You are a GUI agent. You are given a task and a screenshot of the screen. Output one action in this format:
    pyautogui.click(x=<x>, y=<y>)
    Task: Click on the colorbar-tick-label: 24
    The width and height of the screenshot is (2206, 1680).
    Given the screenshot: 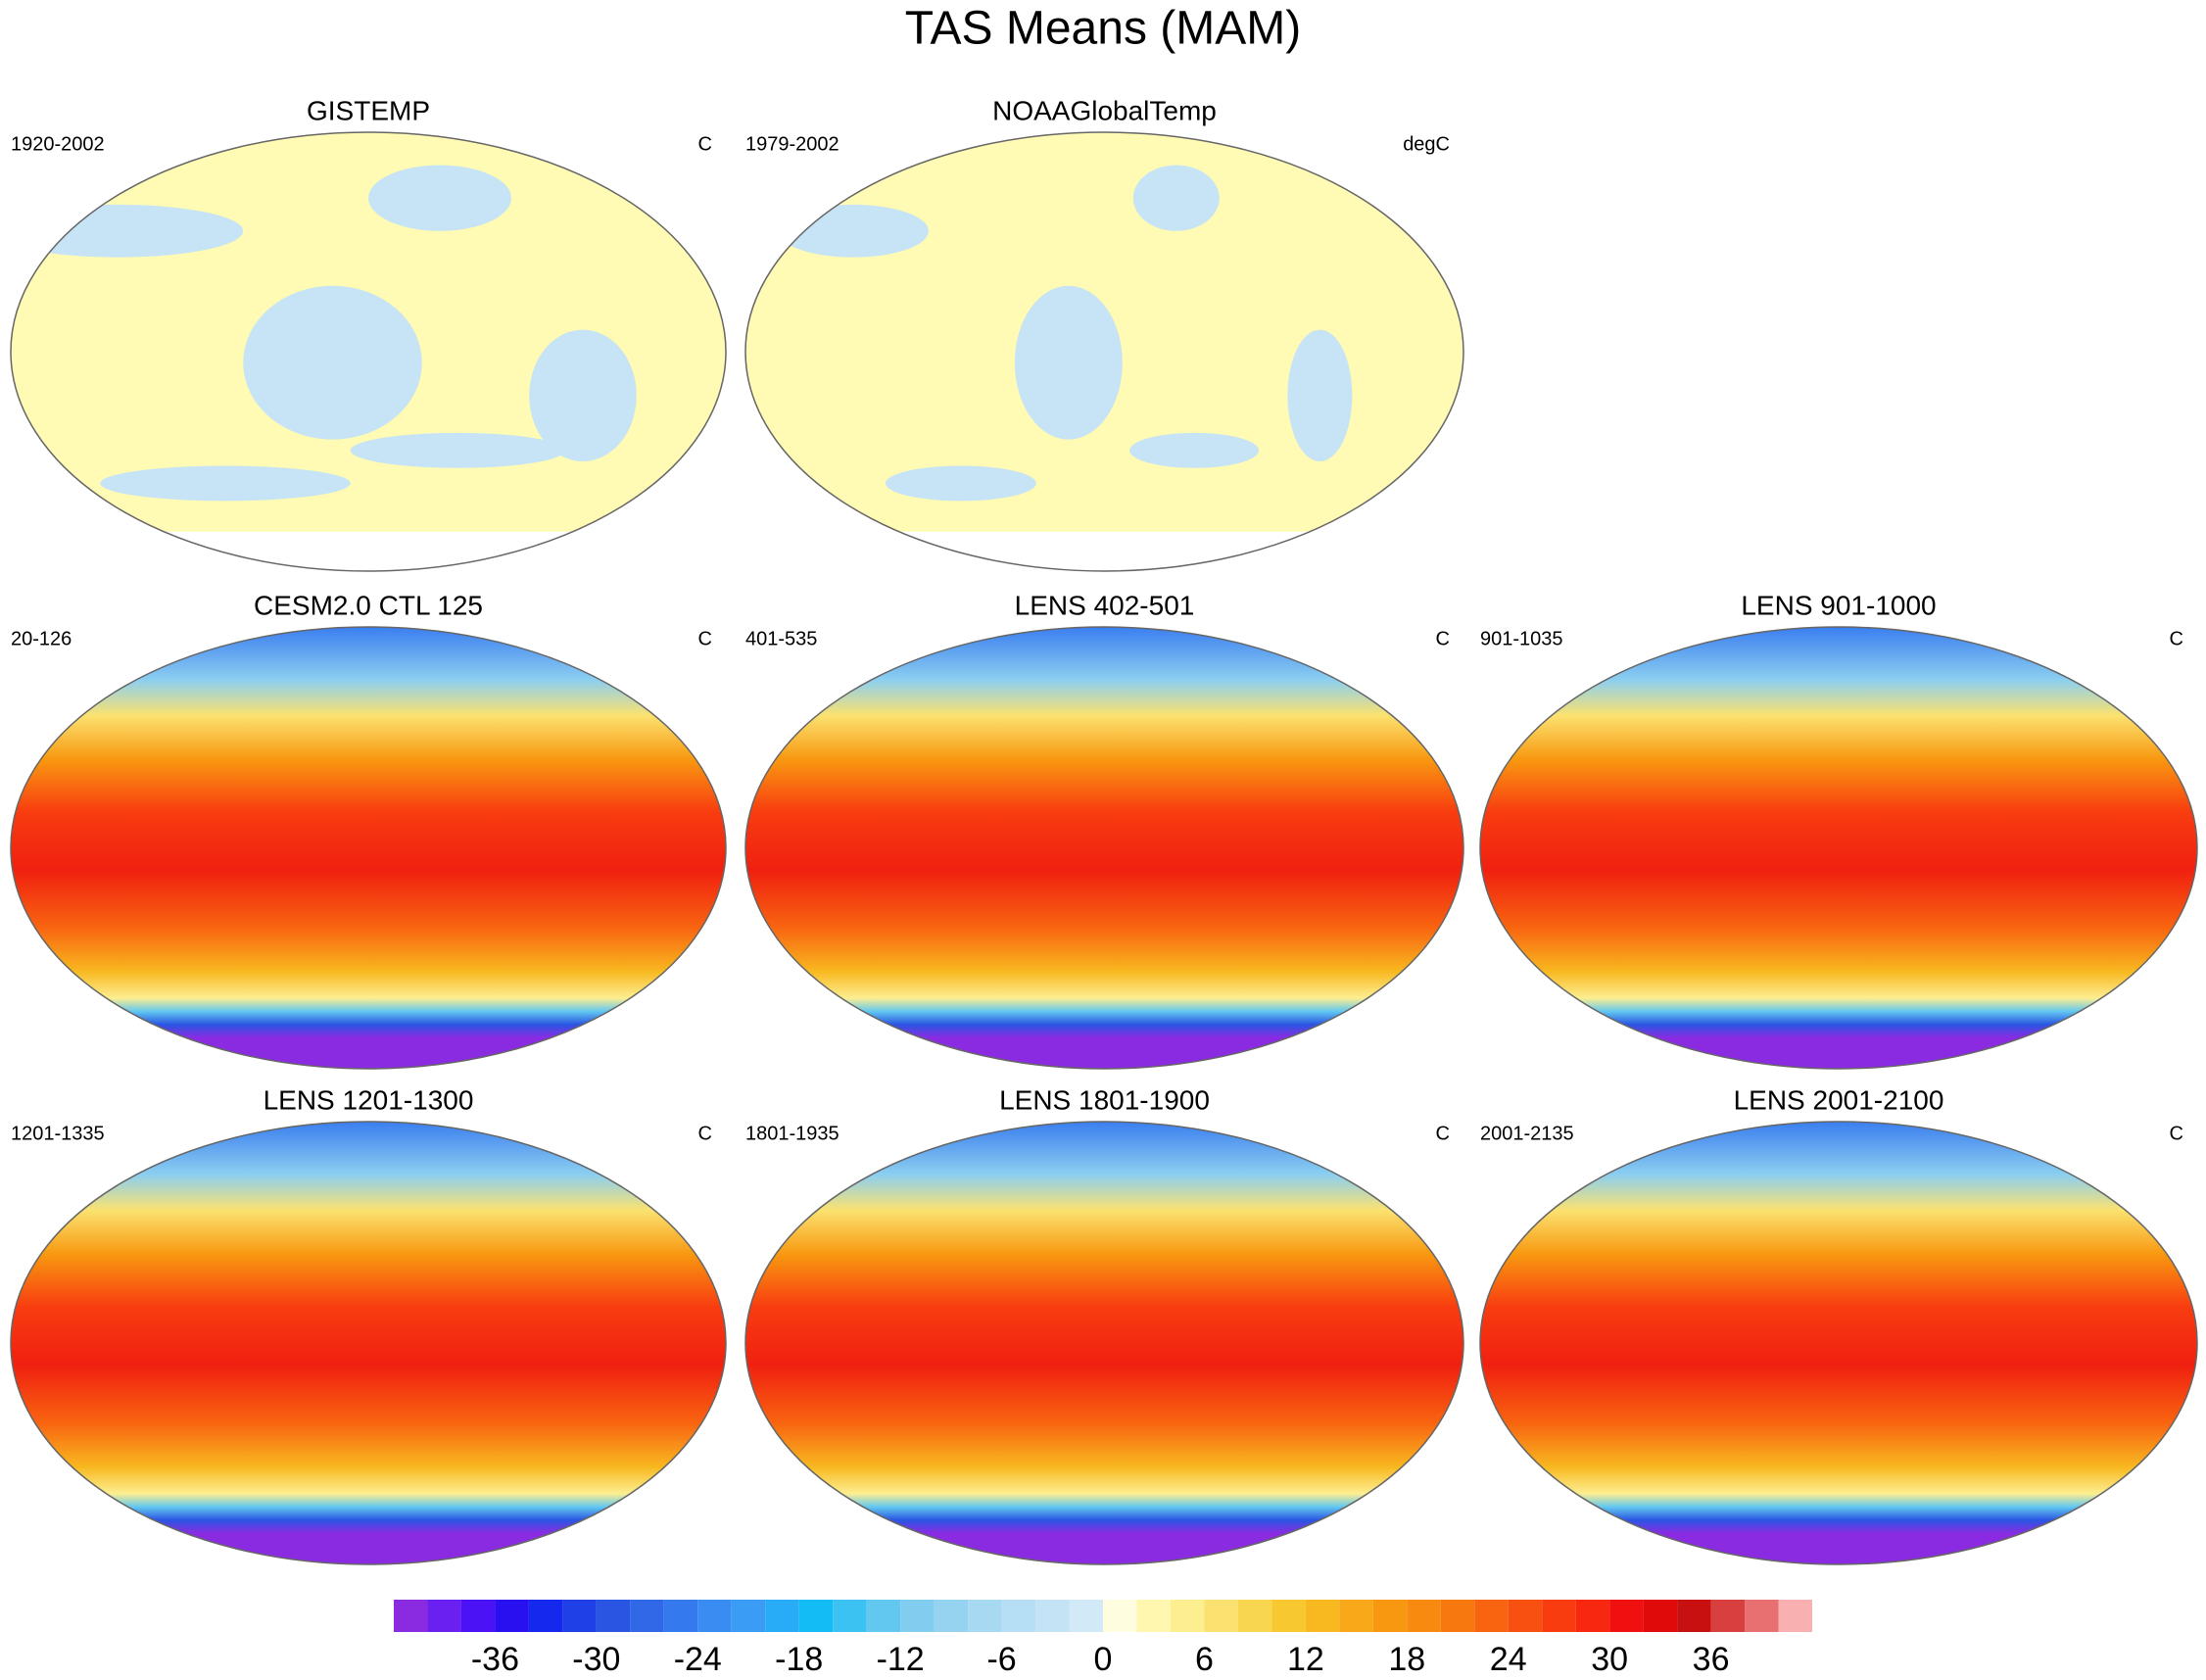 What is the action you would take?
    pyautogui.click(x=1508, y=1659)
    